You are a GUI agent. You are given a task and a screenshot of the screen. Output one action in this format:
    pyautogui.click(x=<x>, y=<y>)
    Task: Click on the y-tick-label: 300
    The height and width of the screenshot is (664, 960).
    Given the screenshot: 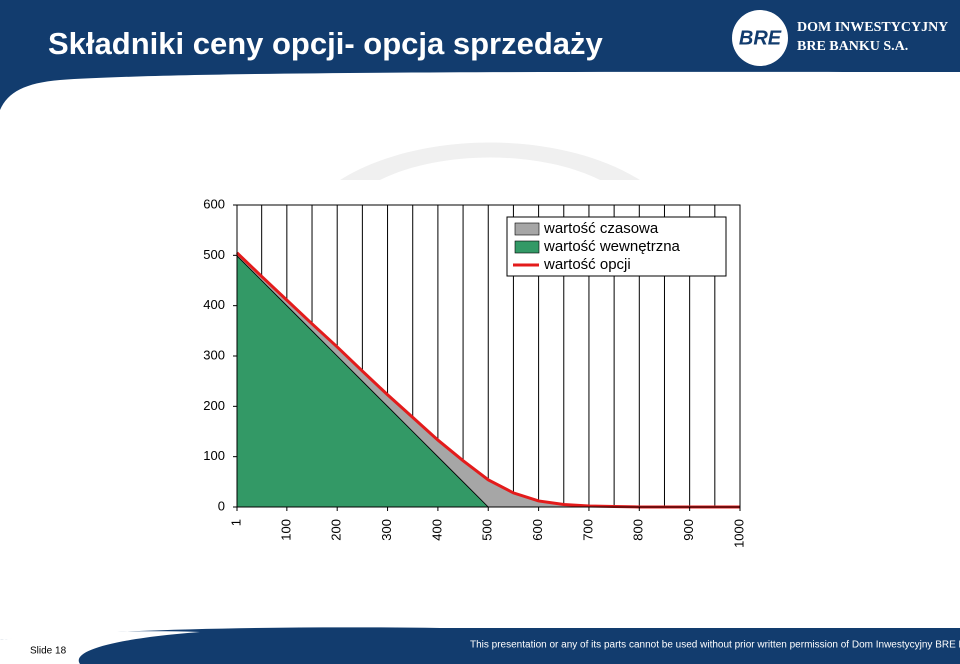 What is the action you would take?
    pyautogui.click(x=214, y=354)
    